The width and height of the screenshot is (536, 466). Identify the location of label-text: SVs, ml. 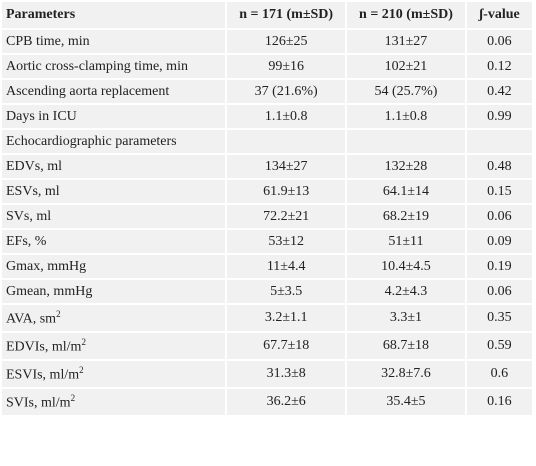
(29, 216).